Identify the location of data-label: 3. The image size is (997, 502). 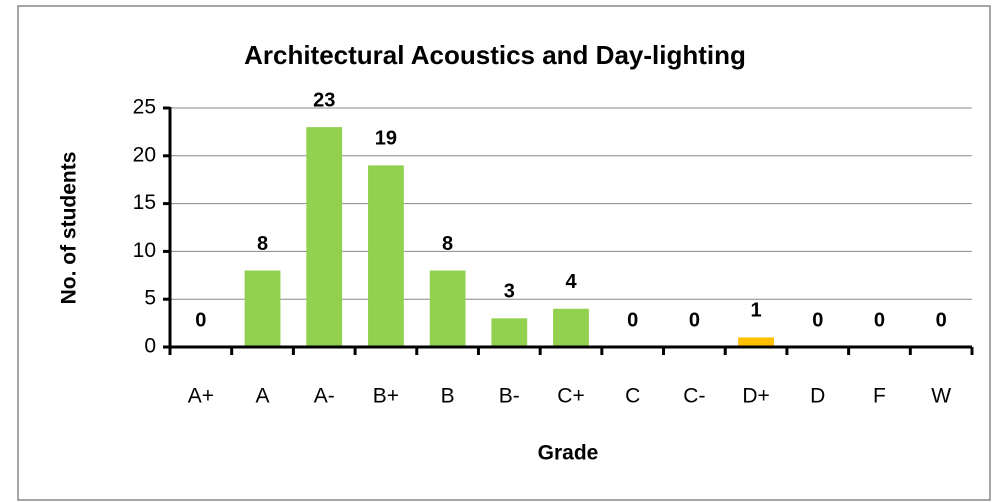
(509, 292).